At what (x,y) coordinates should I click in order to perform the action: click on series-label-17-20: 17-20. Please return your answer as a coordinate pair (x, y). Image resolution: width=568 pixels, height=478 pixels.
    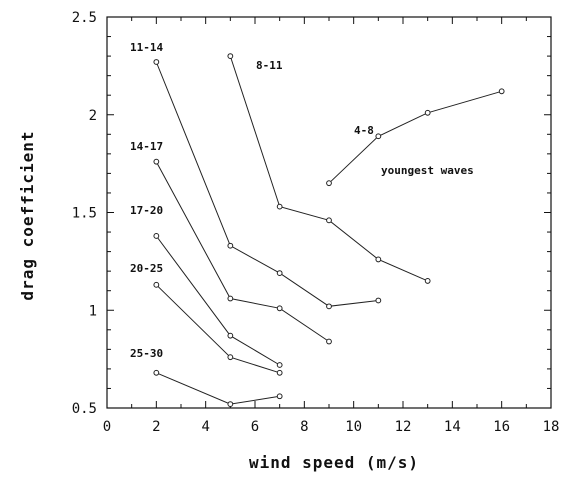
    Looking at the image, I should click on (146, 210).